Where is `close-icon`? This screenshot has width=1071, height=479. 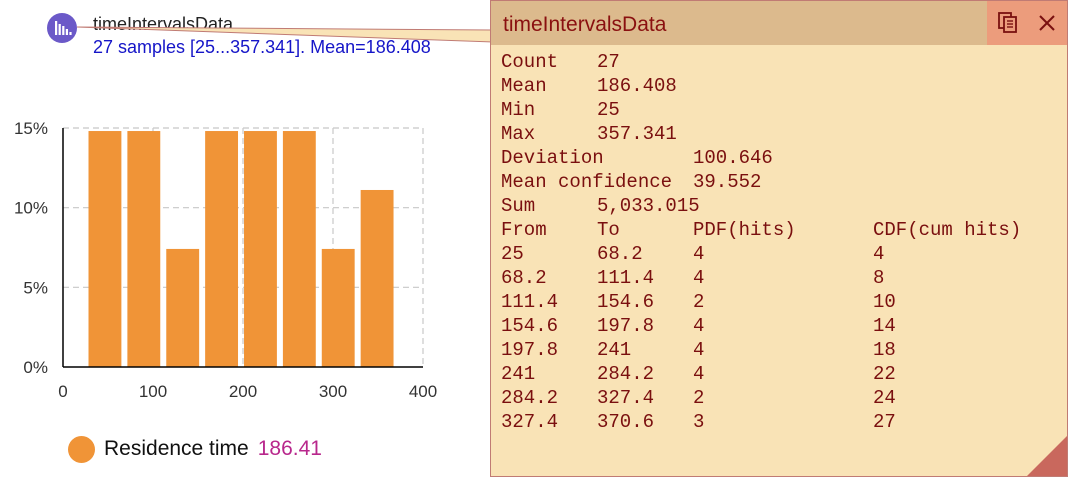 close-icon is located at coordinates (1047, 23).